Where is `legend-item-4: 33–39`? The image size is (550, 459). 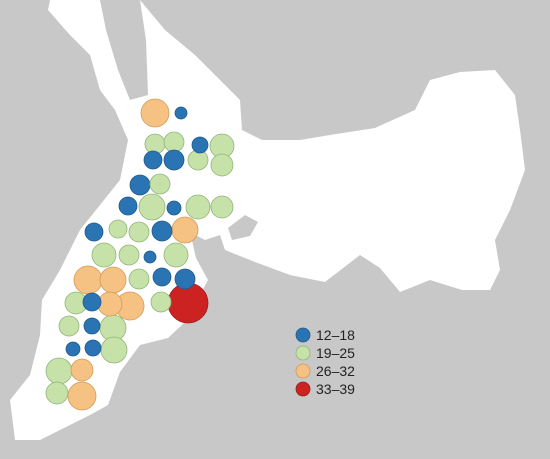 legend-item-4: 33–39 is located at coordinates (325, 389).